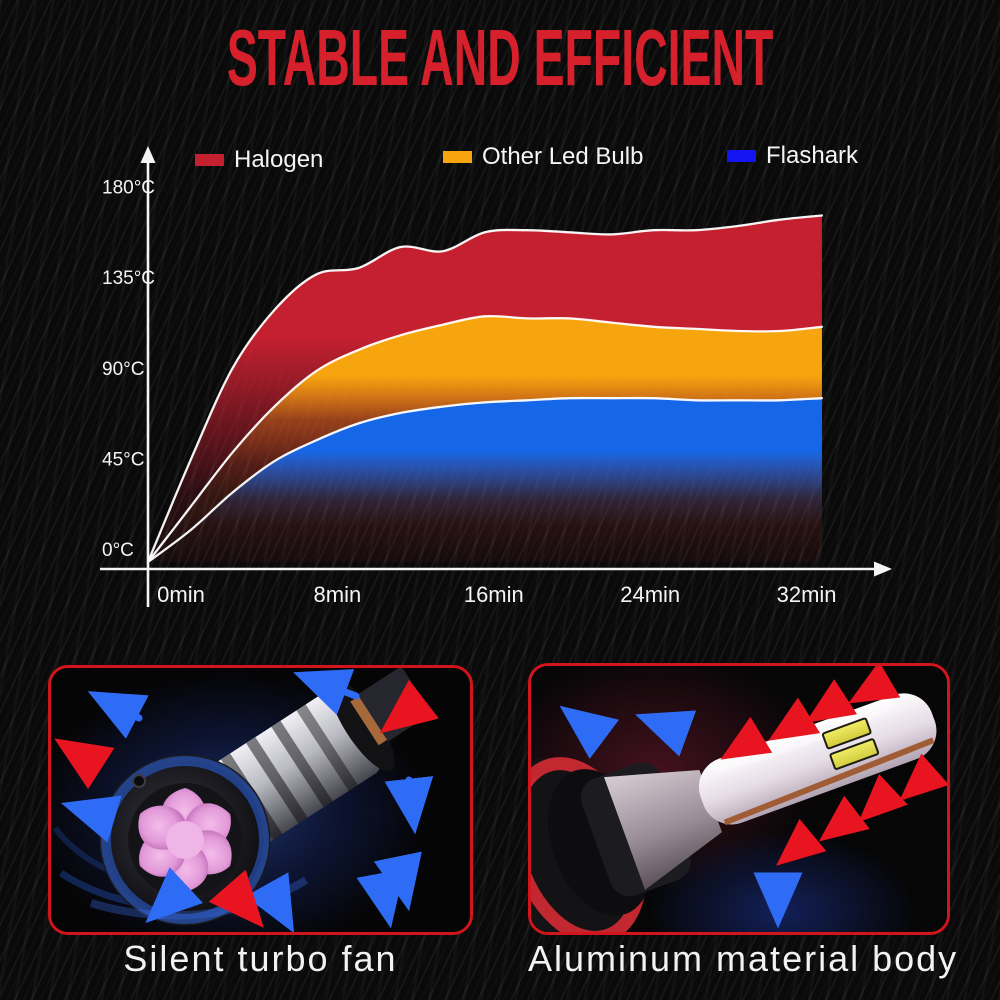 The height and width of the screenshot is (1000, 1000). What do you see at coordinates (128, 278) in the screenshot?
I see `y-tick-label: 135°C` at bounding box center [128, 278].